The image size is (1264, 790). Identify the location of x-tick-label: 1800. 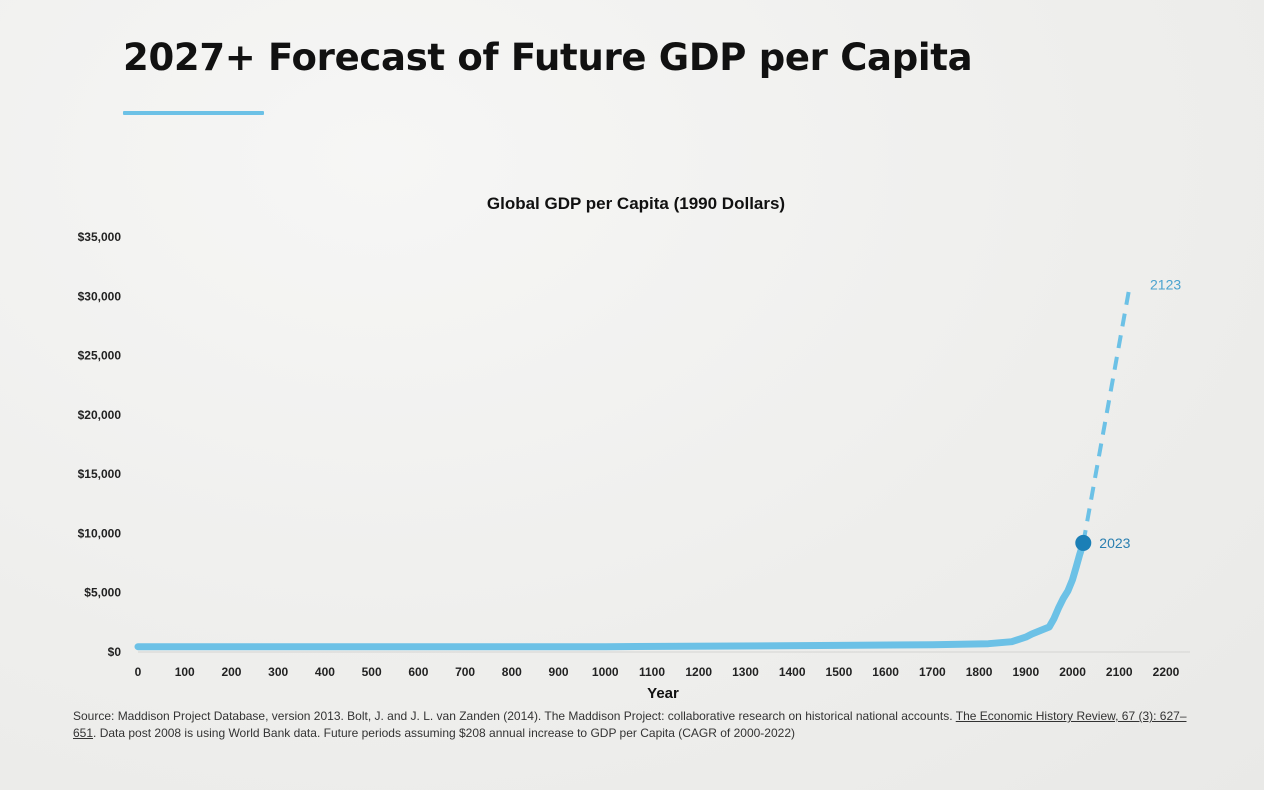
(979, 672).